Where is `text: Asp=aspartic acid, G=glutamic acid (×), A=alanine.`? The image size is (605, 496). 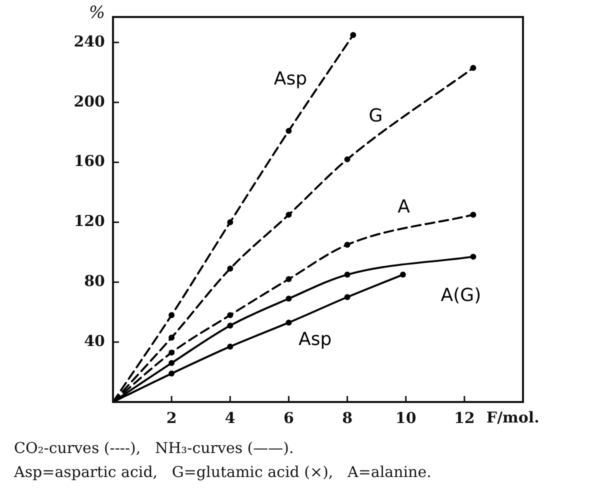
text: Asp=aspartic acid, G=glutamic acid (×), A=alanine. is located at coordinates (223, 472).